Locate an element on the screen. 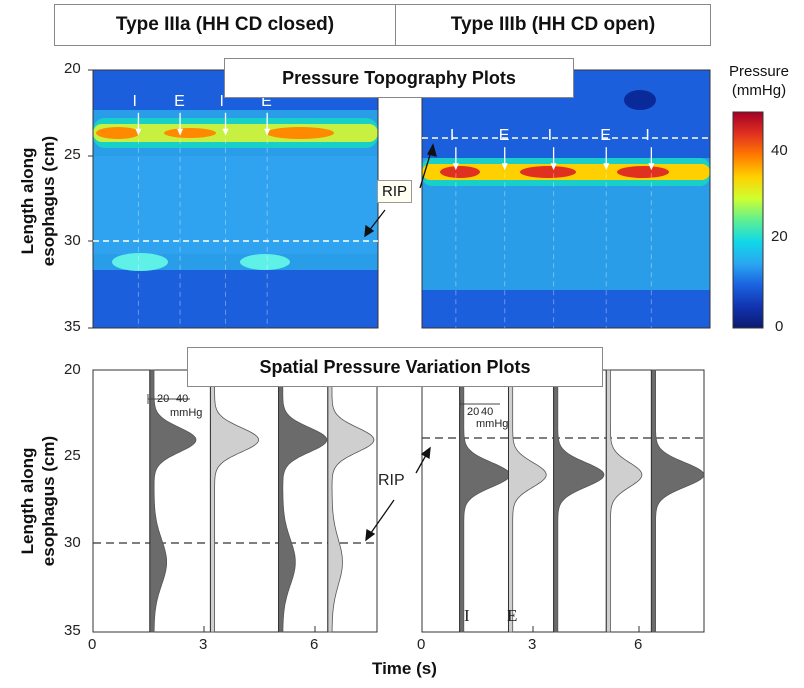  rip-label-bottom: RIP is located at coordinates (391, 480).